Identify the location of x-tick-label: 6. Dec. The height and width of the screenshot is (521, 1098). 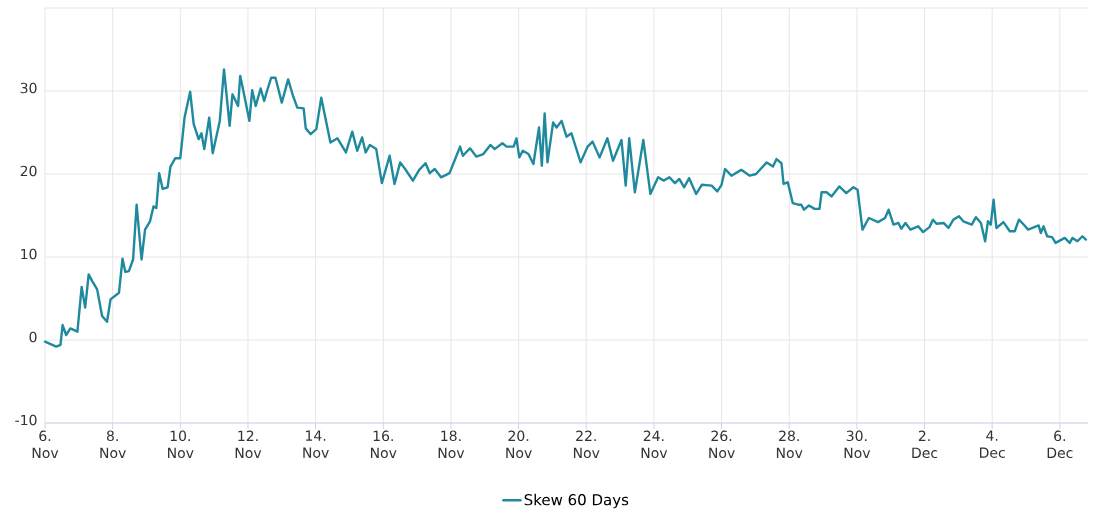
(1060, 444).